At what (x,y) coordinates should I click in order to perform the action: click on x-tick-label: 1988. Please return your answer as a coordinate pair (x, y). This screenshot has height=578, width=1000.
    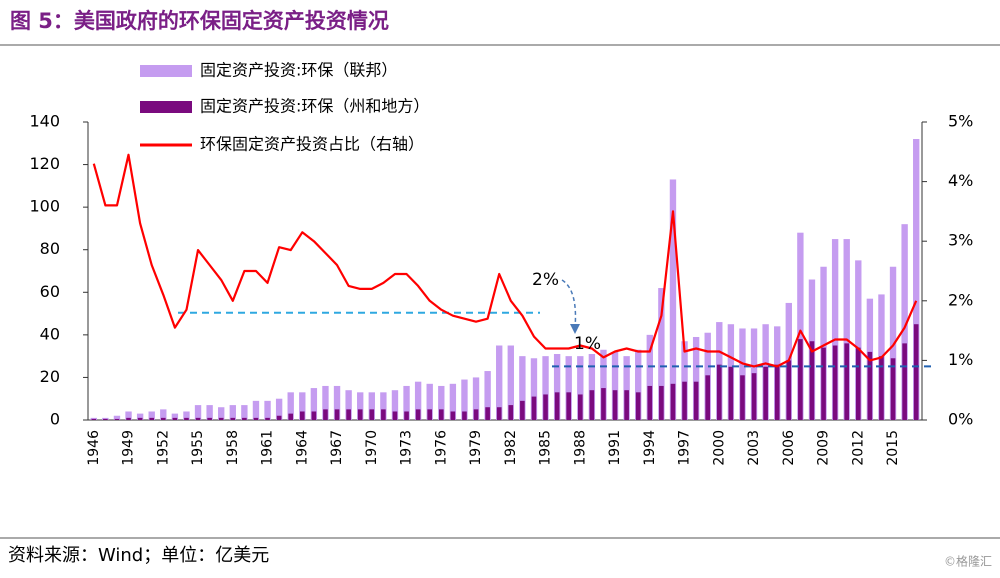
    Looking at the image, I should click on (580, 448).